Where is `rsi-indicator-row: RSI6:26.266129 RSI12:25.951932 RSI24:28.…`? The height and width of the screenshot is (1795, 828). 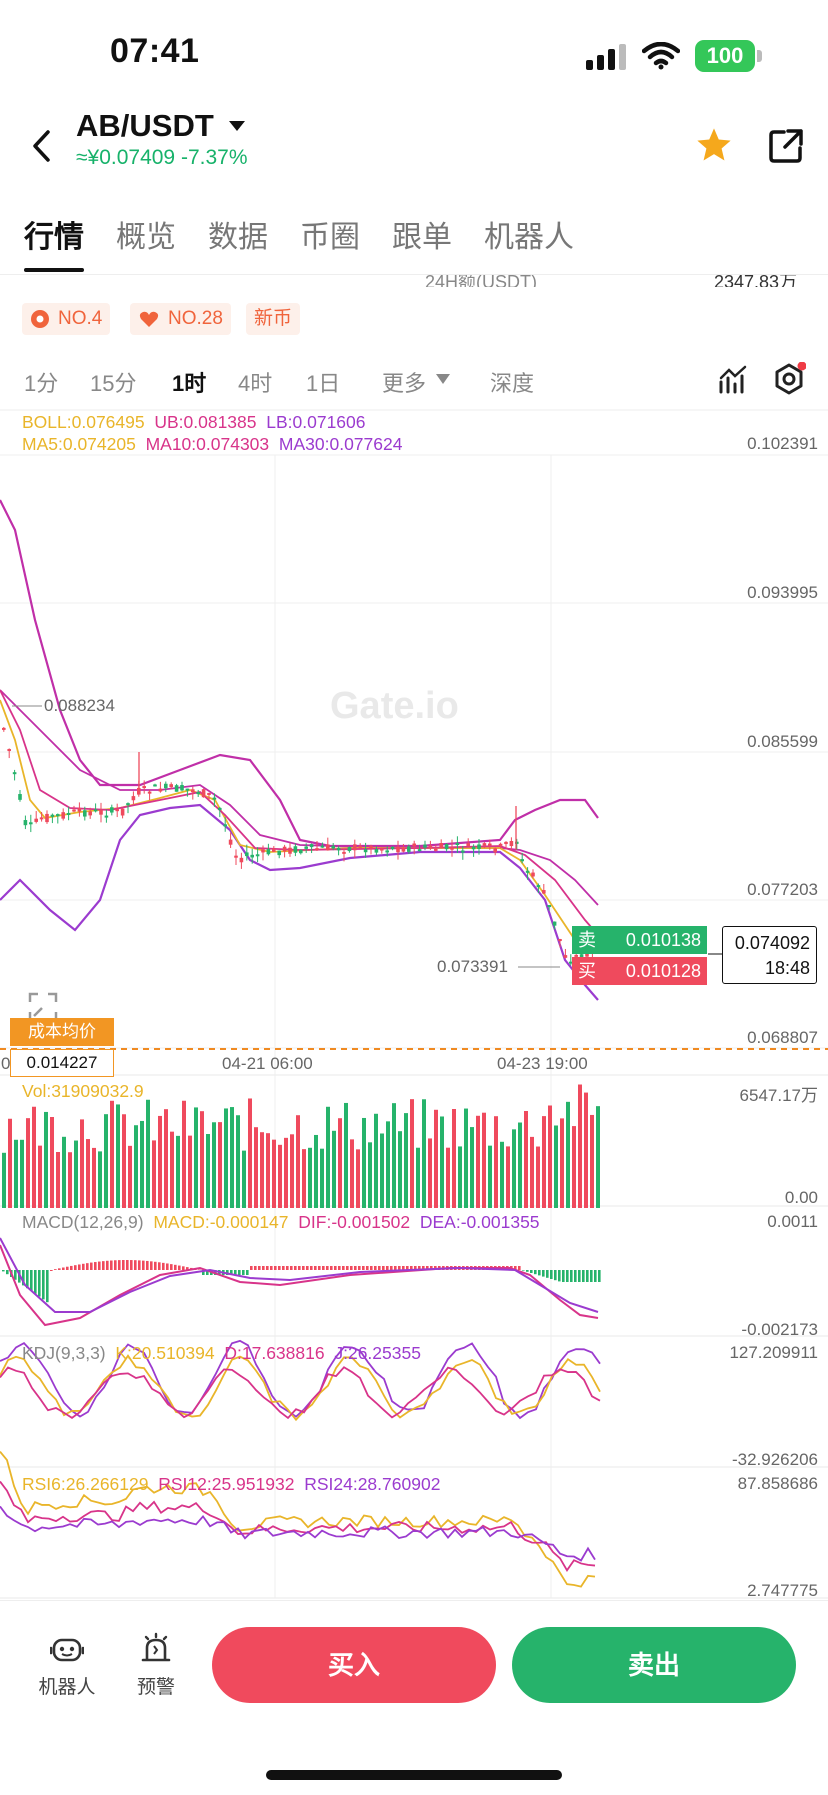
rsi-indicator-row: RSI6:26.266129 RSI12:25.951932 RSI24:28.… is located at coordinates (231, 1484).